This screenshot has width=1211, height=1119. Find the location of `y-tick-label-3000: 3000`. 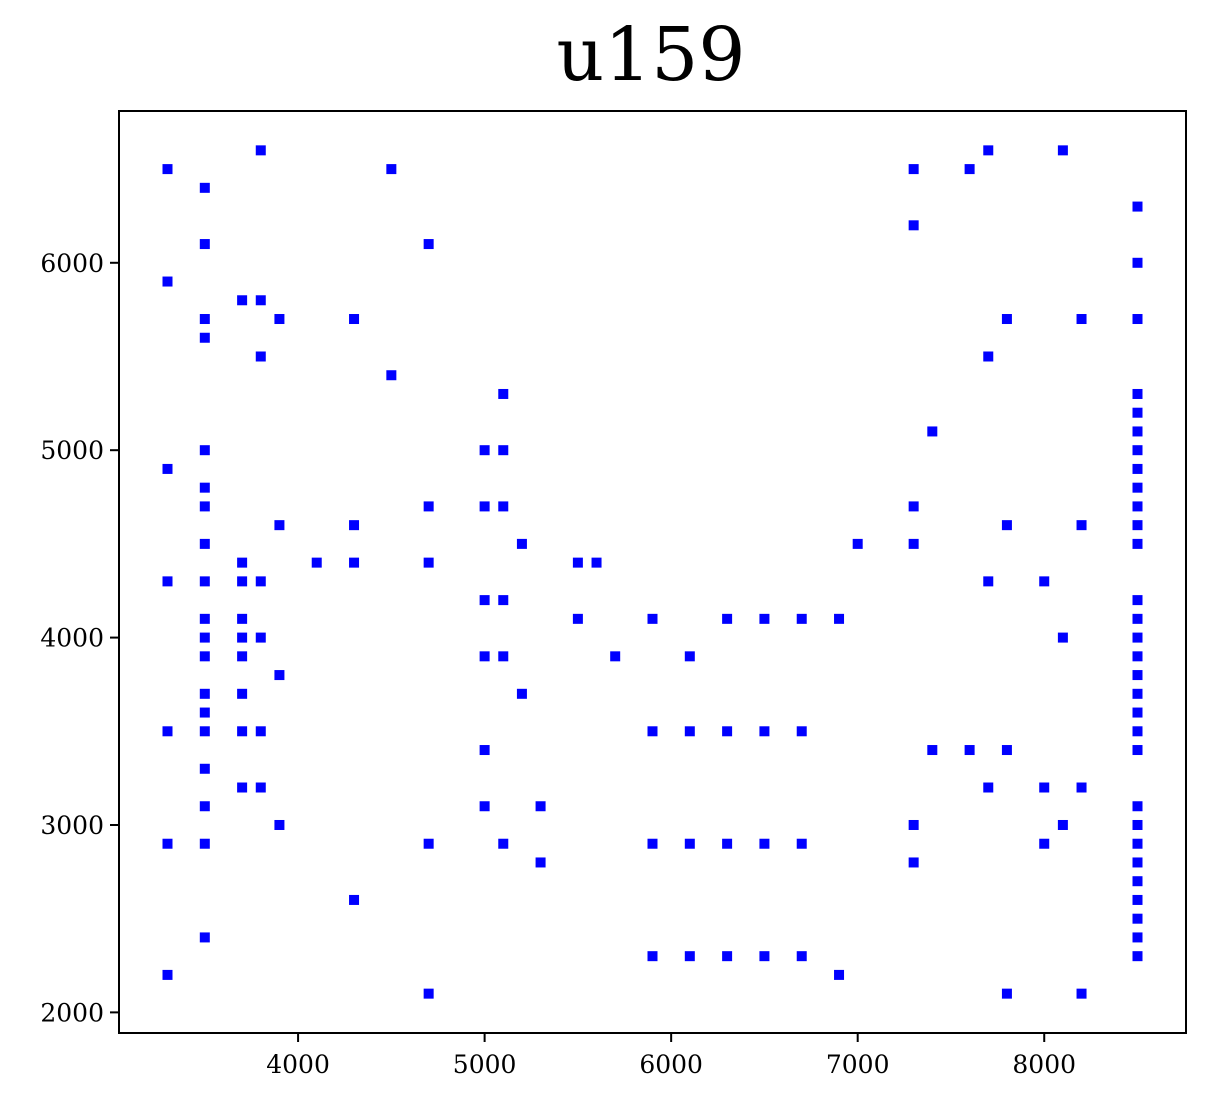

y-tick-label-3000: 3000 is located at coordinates (72, 825).